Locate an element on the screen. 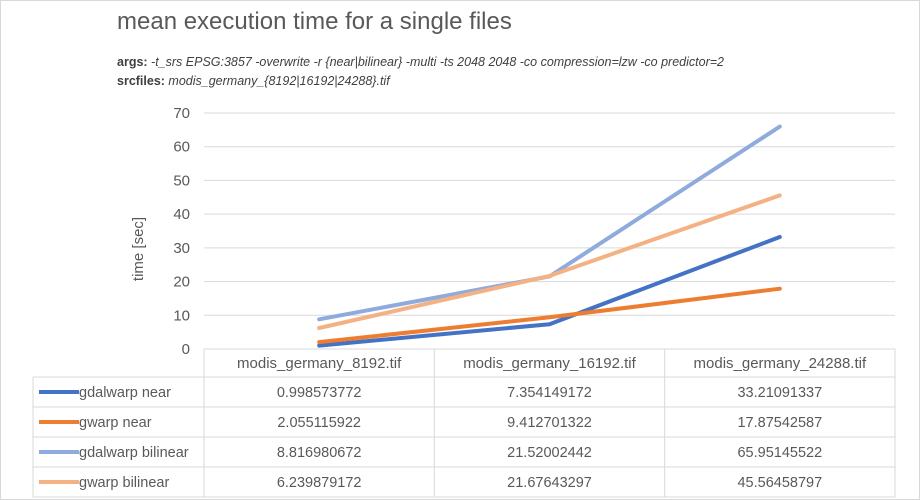  y-tick-label: 50 is located at coordinates (181, 180).